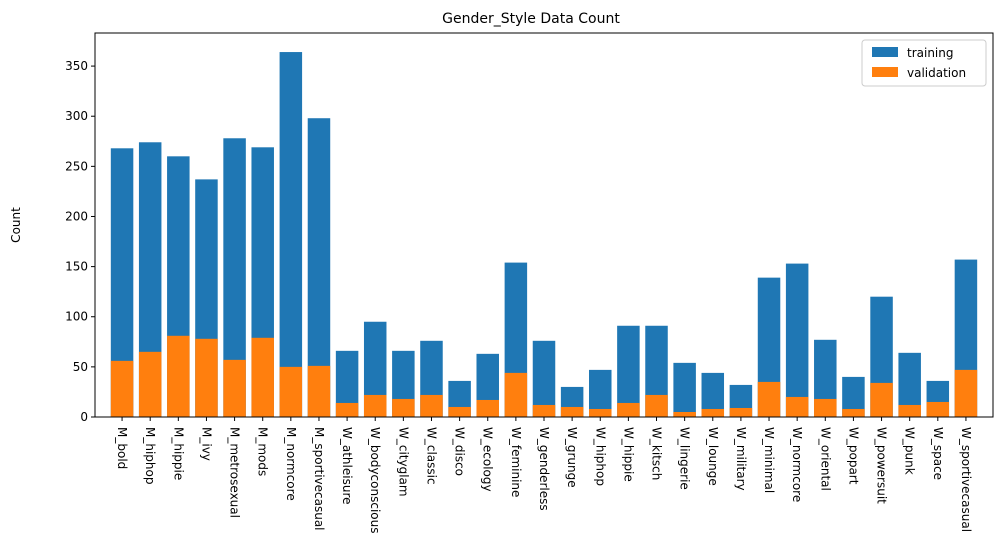 Image resolution: width=1005 pixels, height=560 pixels. Describe the element at coordinates (909, 384) in the screenshot. I see `bar-training-W_punk` at that location.